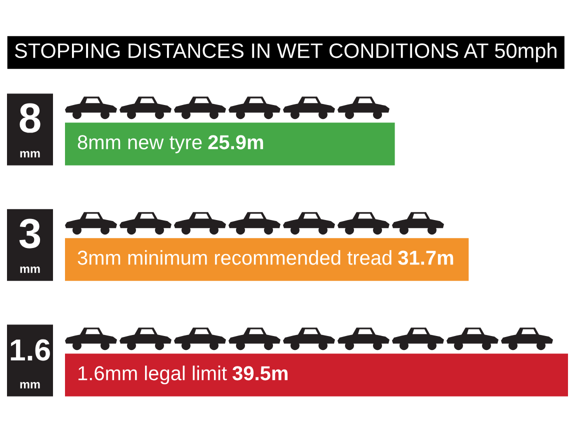 This screenshot has height=431, width=575. What do you see at coordinates (30, 130) in the screenshot?
I see `y-tick-label: 8 mm` at bounding box center [30, 130].